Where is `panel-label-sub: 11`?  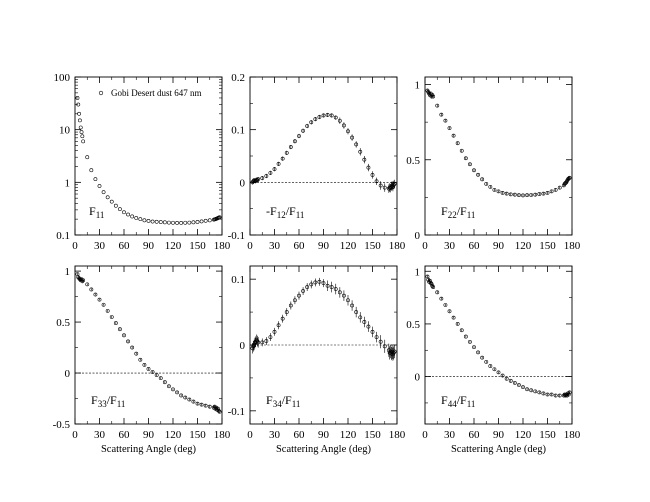
panel-label-sub: 11 is located at coordinates (100, 215).